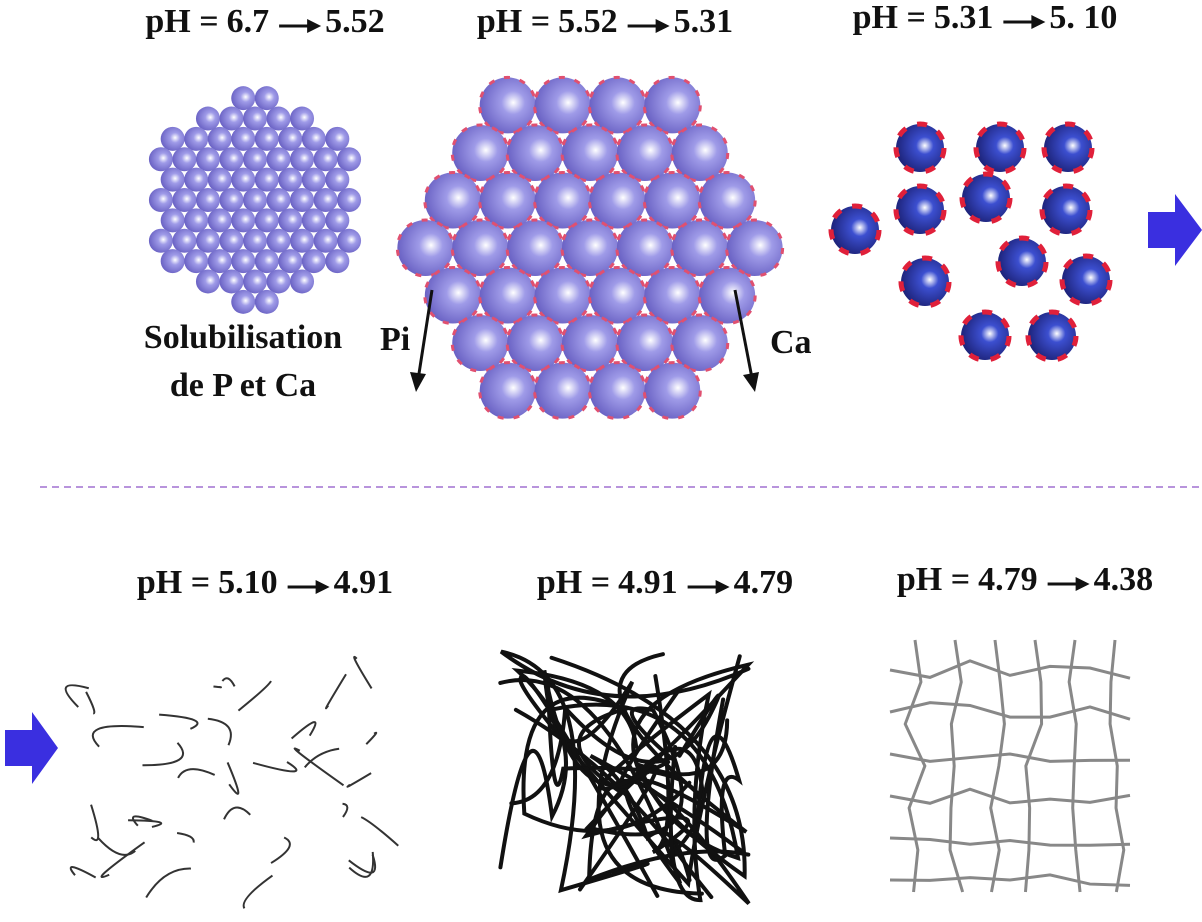  Describe the element at coordinates (248, 21) in the screenshot. I see `ph-from: 6.7` at that location.